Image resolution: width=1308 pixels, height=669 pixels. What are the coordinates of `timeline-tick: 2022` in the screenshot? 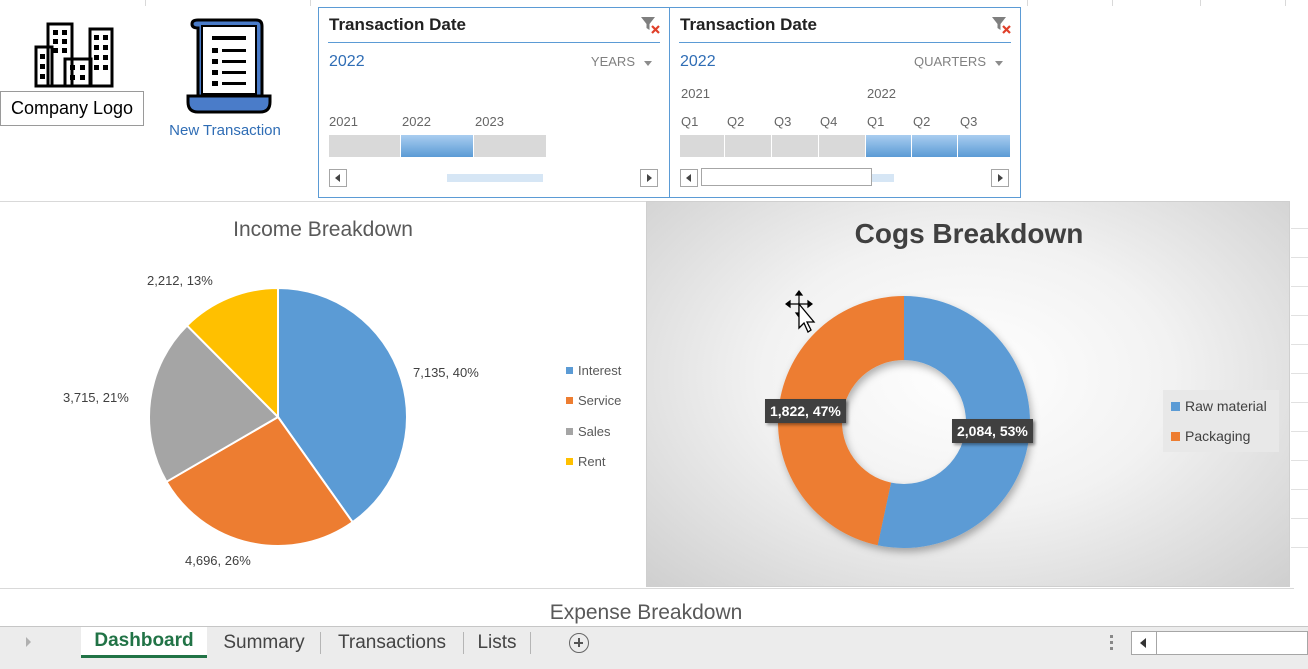 It's located at (416, 121).